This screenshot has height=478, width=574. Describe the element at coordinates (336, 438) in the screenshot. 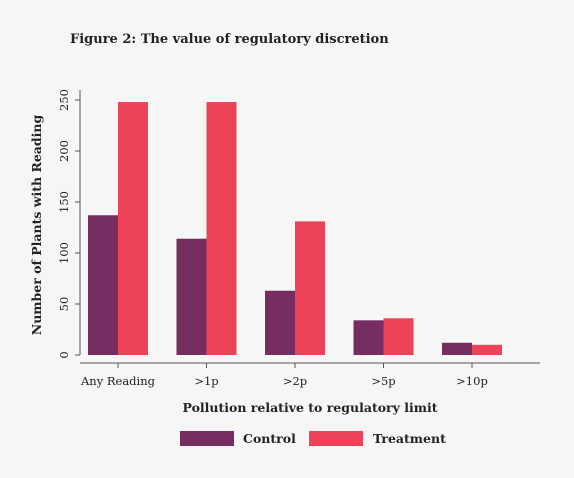

I see `legend-swatch-treatment` at that location.